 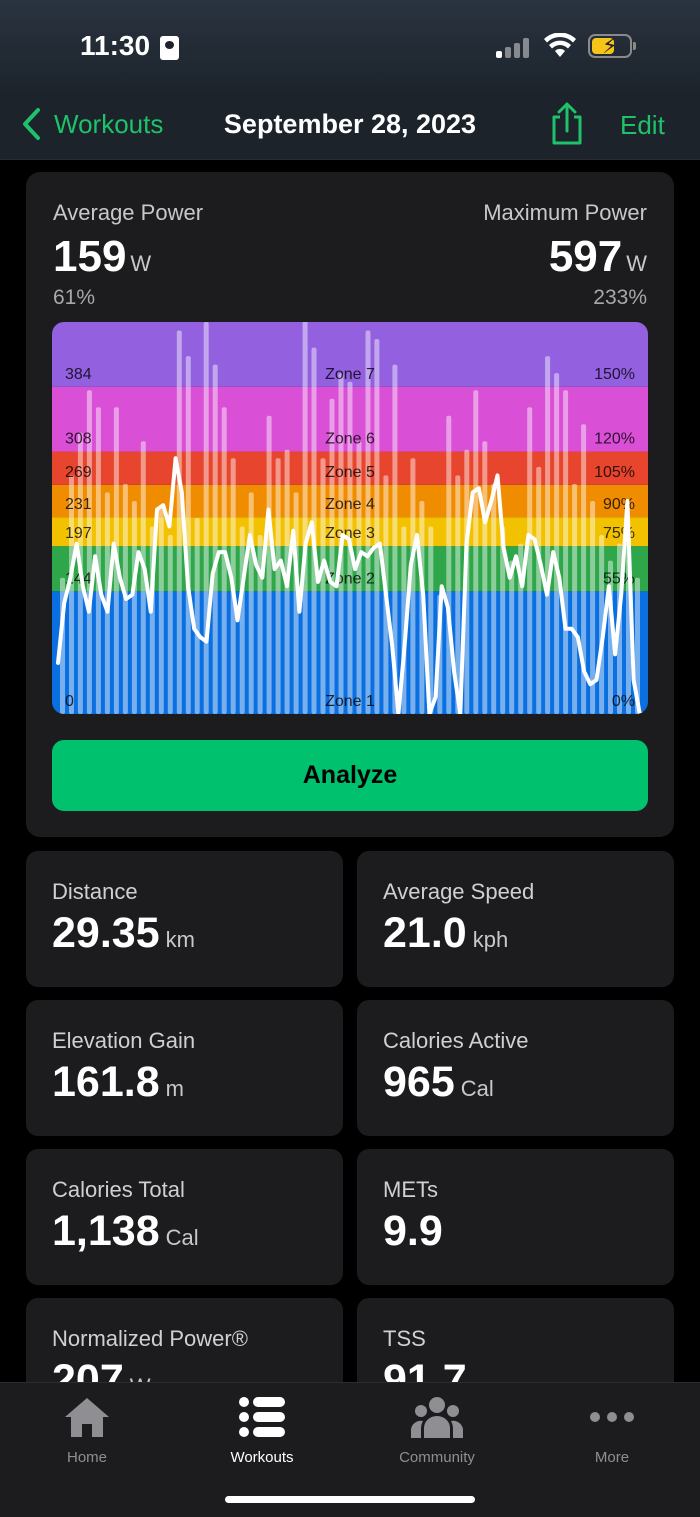 What do you see at coordinates (413, 1231) in the screenshot?
I see `stat-value: 9.9` at bounding box center [413, 1231].